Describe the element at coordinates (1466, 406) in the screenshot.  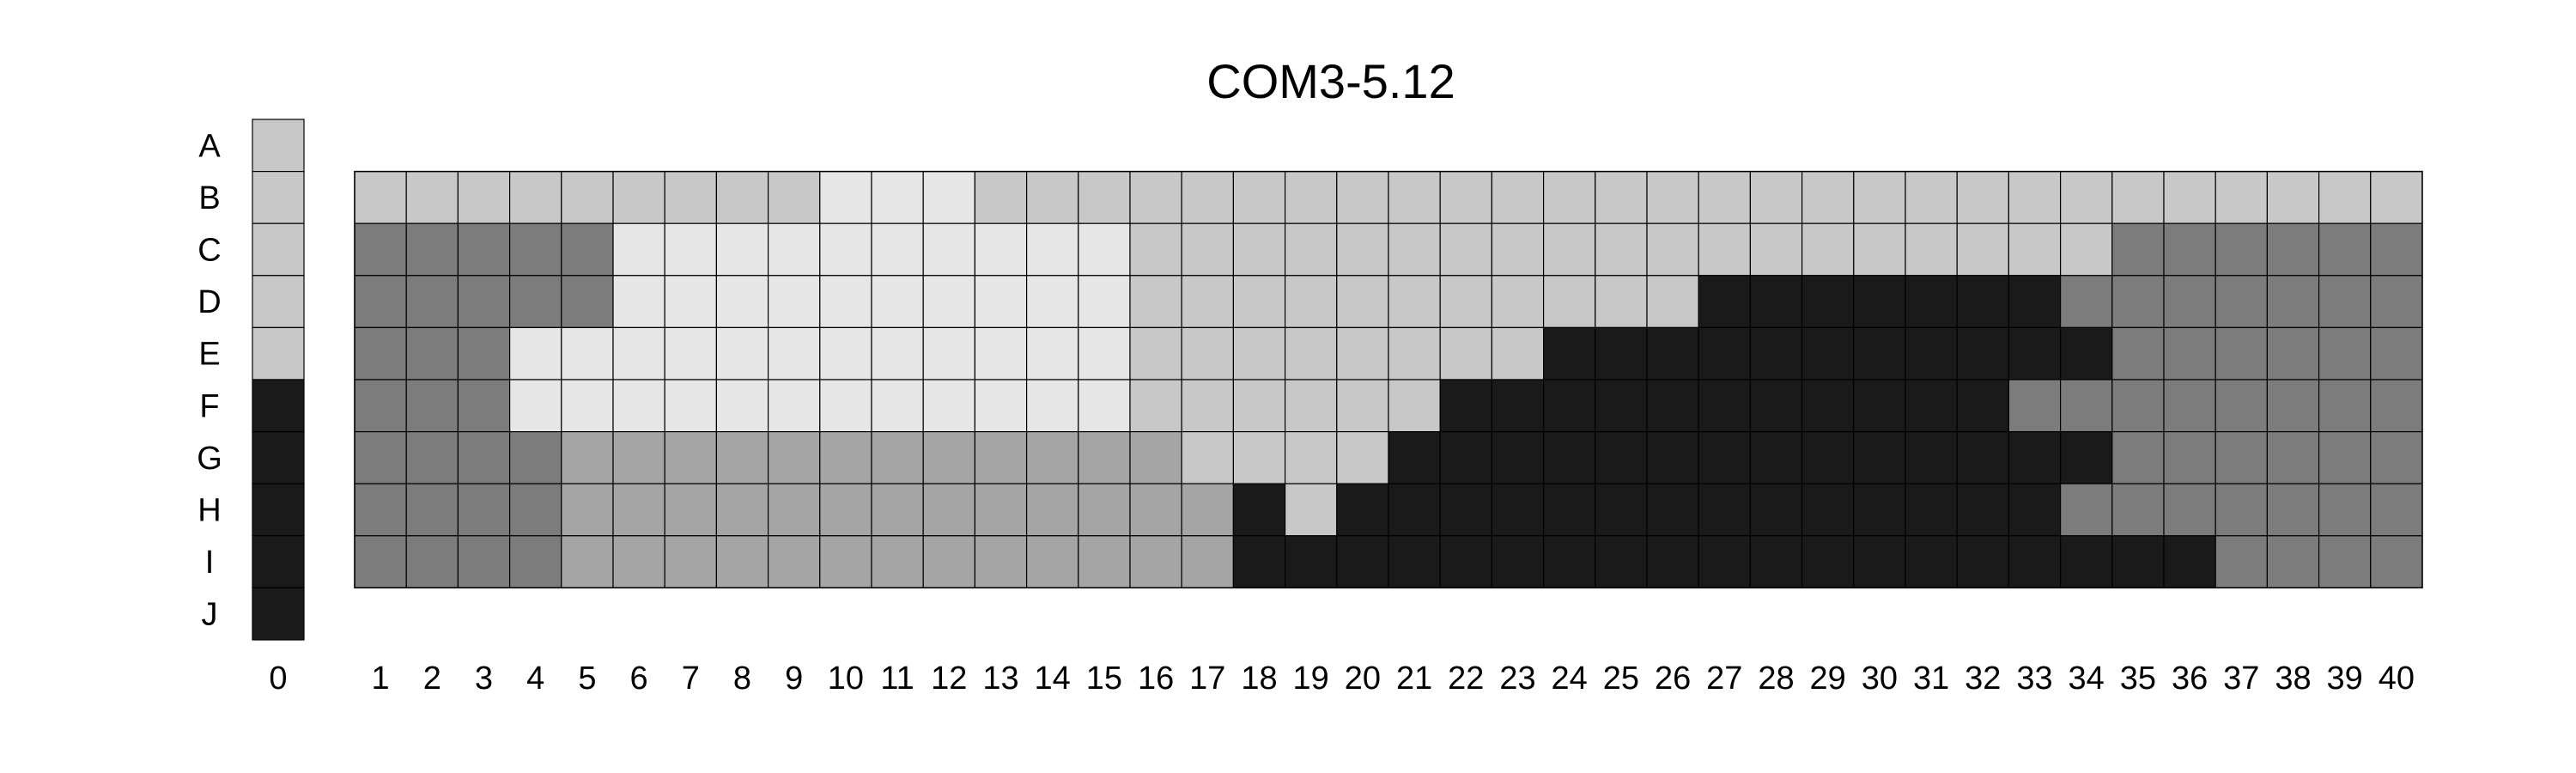
I see `grid-cell-F22` at that location.